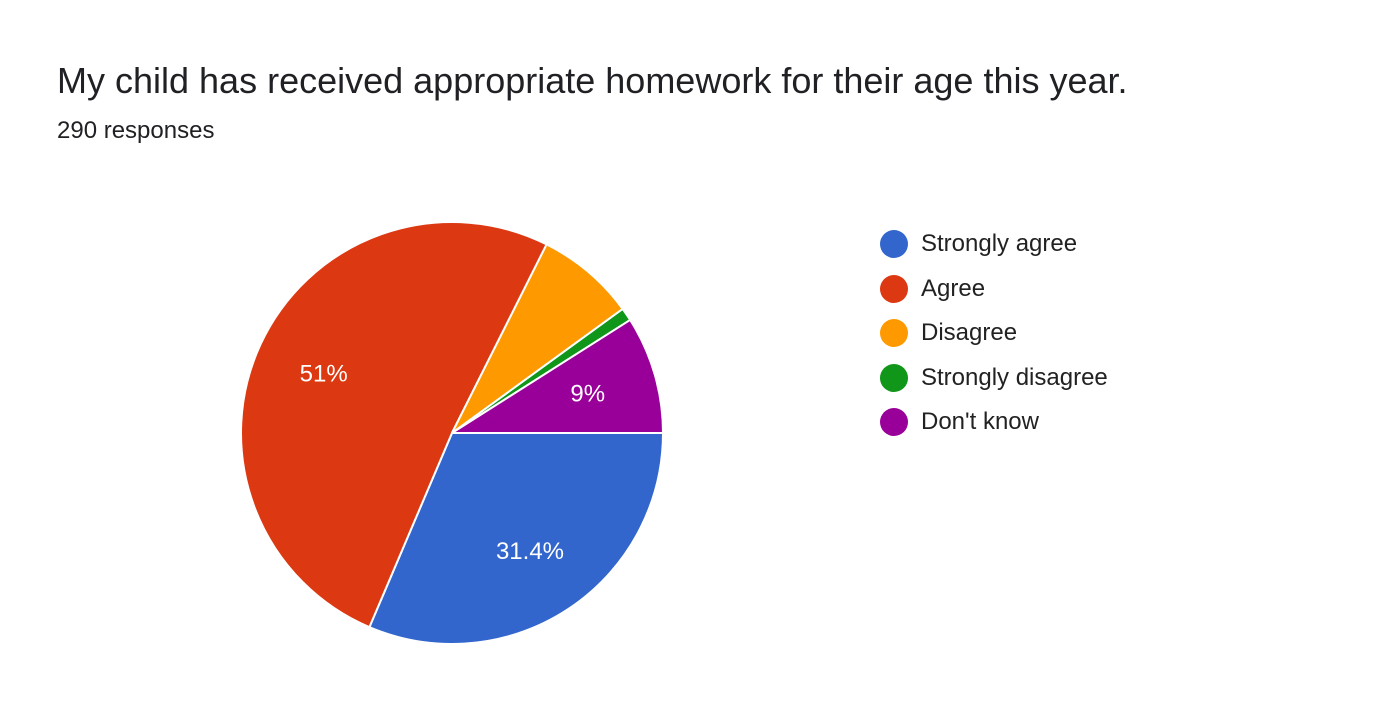 The image size is (1379, 726). I want to click on pie-slice-disagree, so click(537, 338).